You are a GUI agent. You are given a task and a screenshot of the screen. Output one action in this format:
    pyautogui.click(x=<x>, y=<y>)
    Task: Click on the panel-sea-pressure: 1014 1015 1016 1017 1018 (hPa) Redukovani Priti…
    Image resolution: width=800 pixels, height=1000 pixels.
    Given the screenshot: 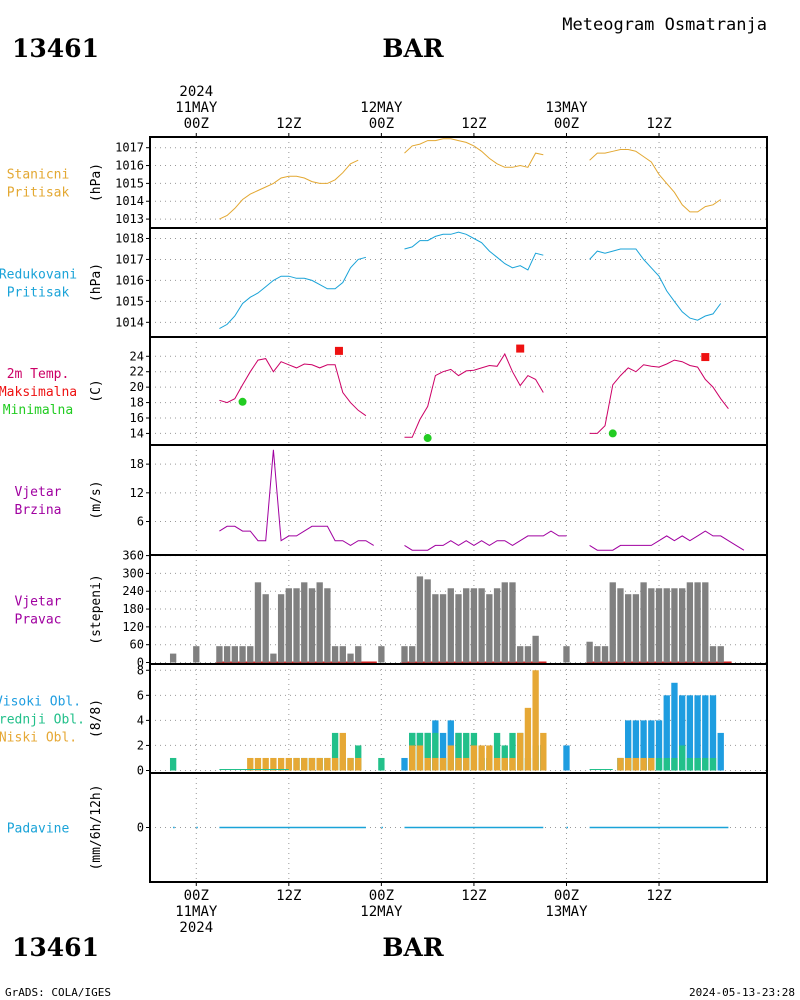 What is the action you would take?
    pyautogui.click(x=384, y=282)
    